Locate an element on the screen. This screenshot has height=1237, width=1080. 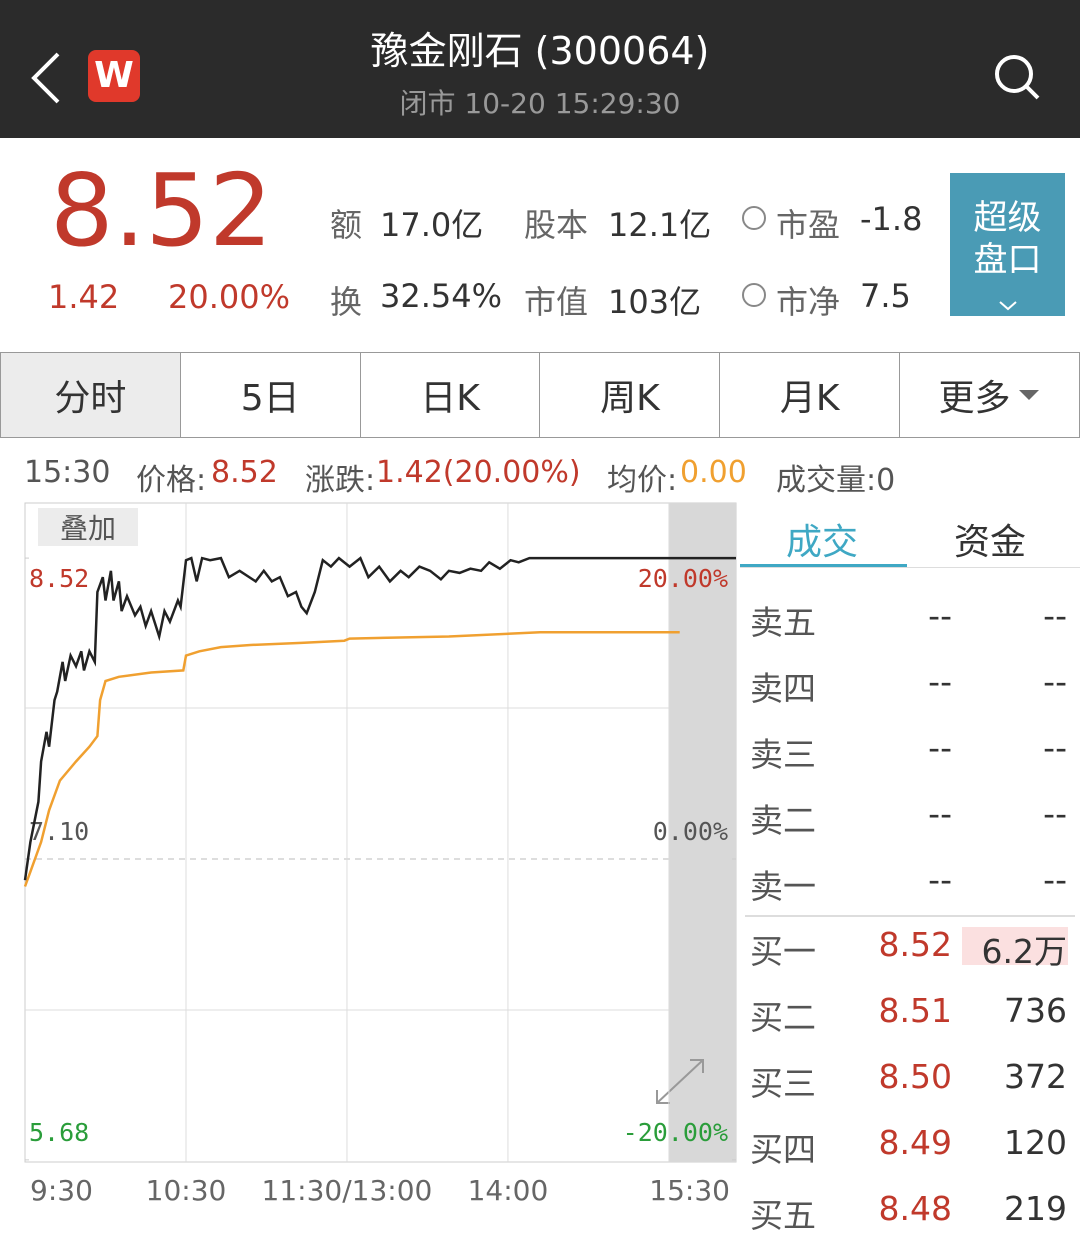
dropdown-icon is located at coordinates (1028, 395).